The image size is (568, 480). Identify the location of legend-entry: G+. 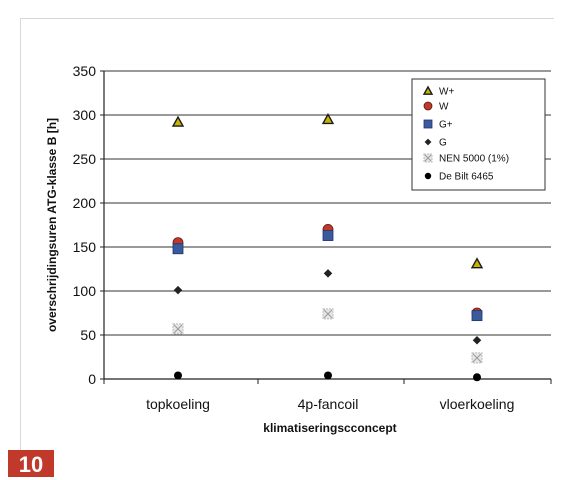
(446, 125).